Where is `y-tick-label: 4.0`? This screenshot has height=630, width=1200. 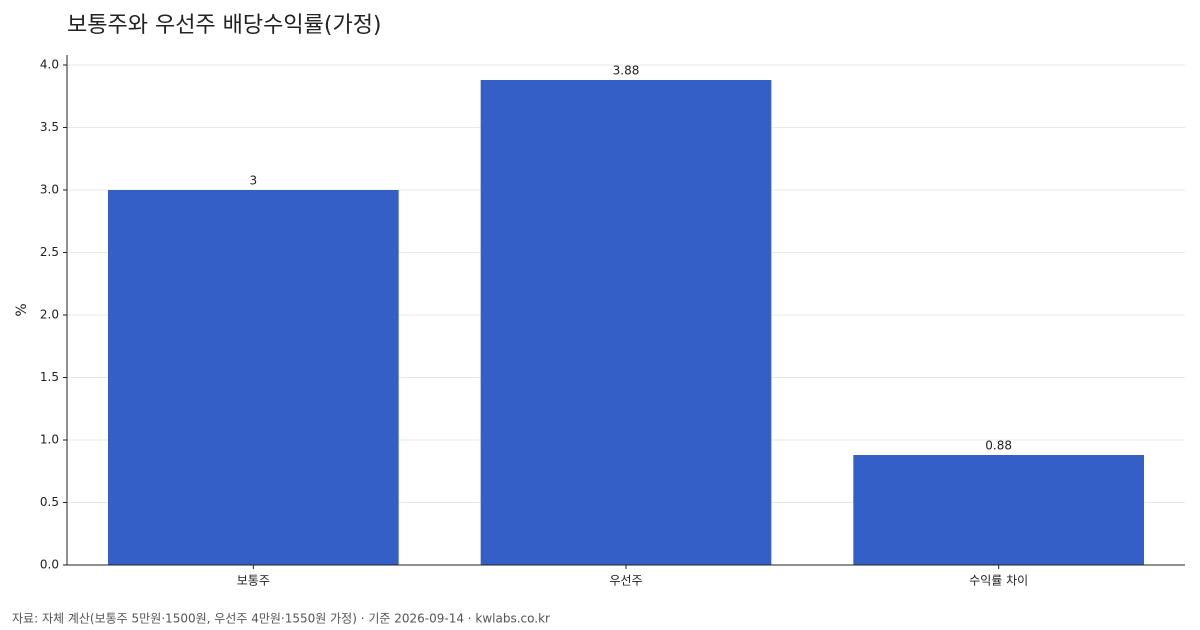 y-tick-label: 4.0 is located at coordinates (49, 65).